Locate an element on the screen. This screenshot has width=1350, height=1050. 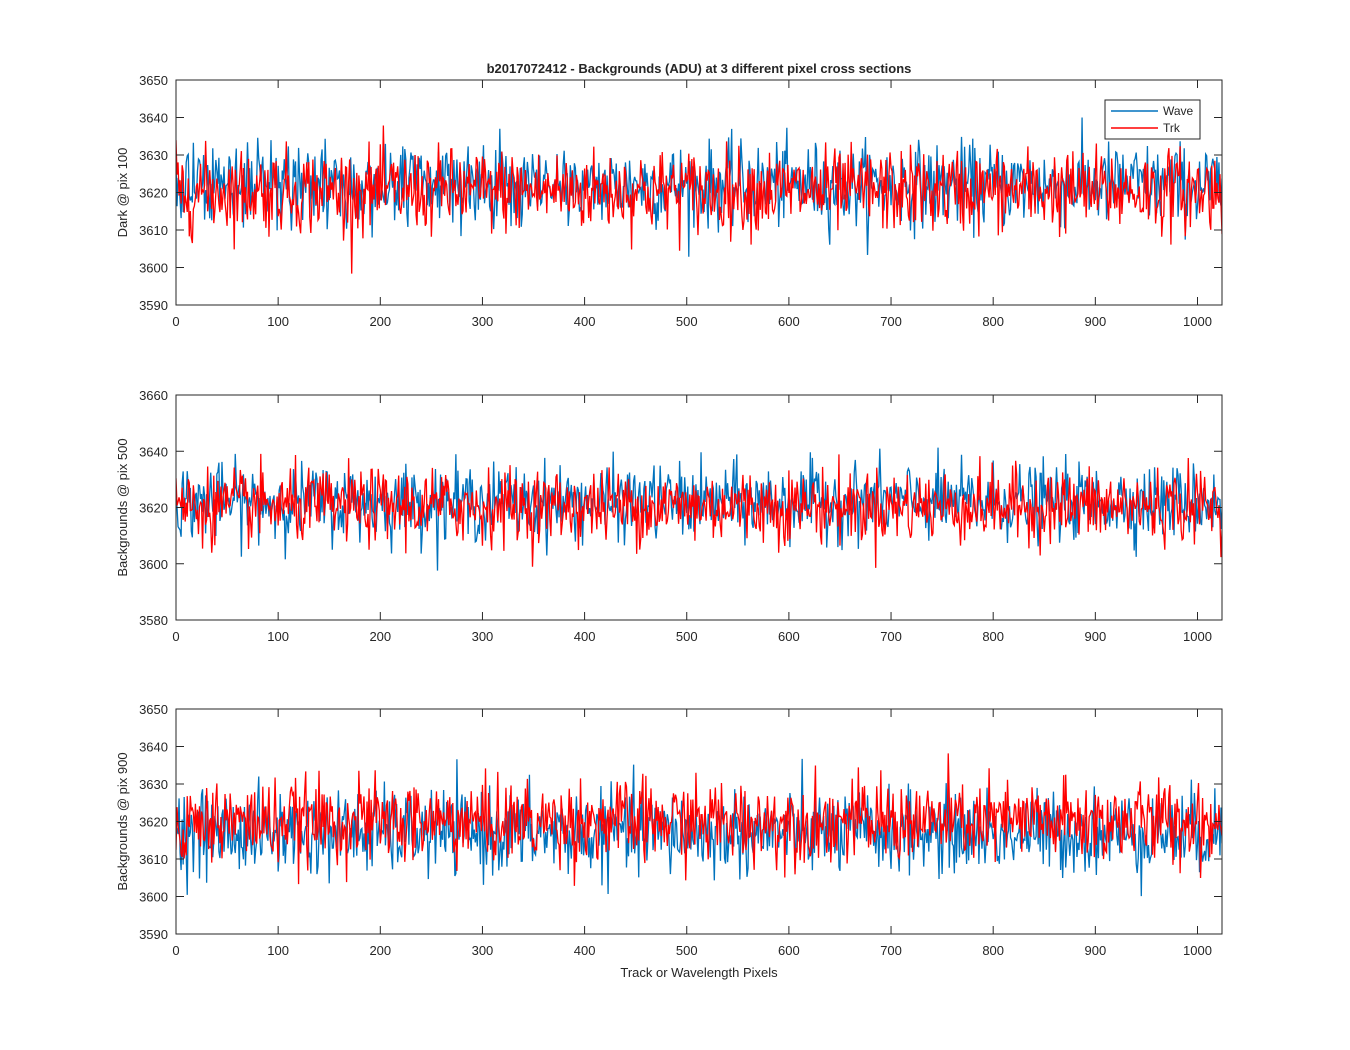
legend-label-wave: Wave is located at coordinates (1178, 111).